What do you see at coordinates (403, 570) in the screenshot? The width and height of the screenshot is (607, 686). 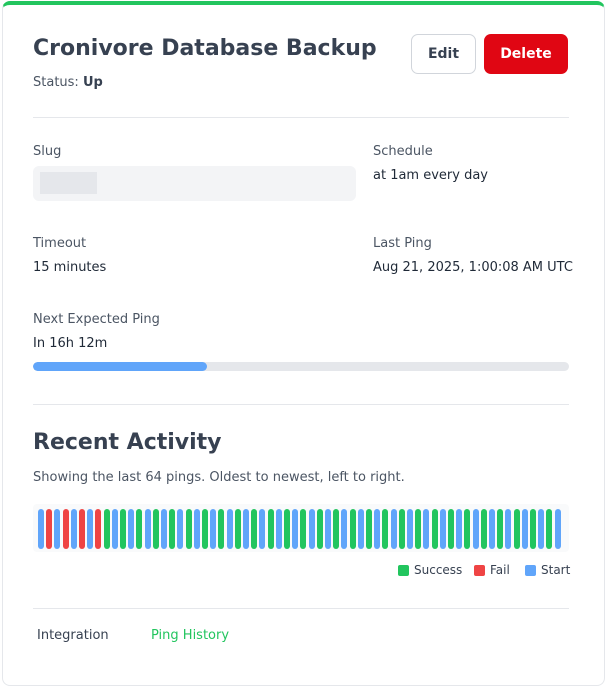 I see `success-swatch` at bounding box center [403, 570].